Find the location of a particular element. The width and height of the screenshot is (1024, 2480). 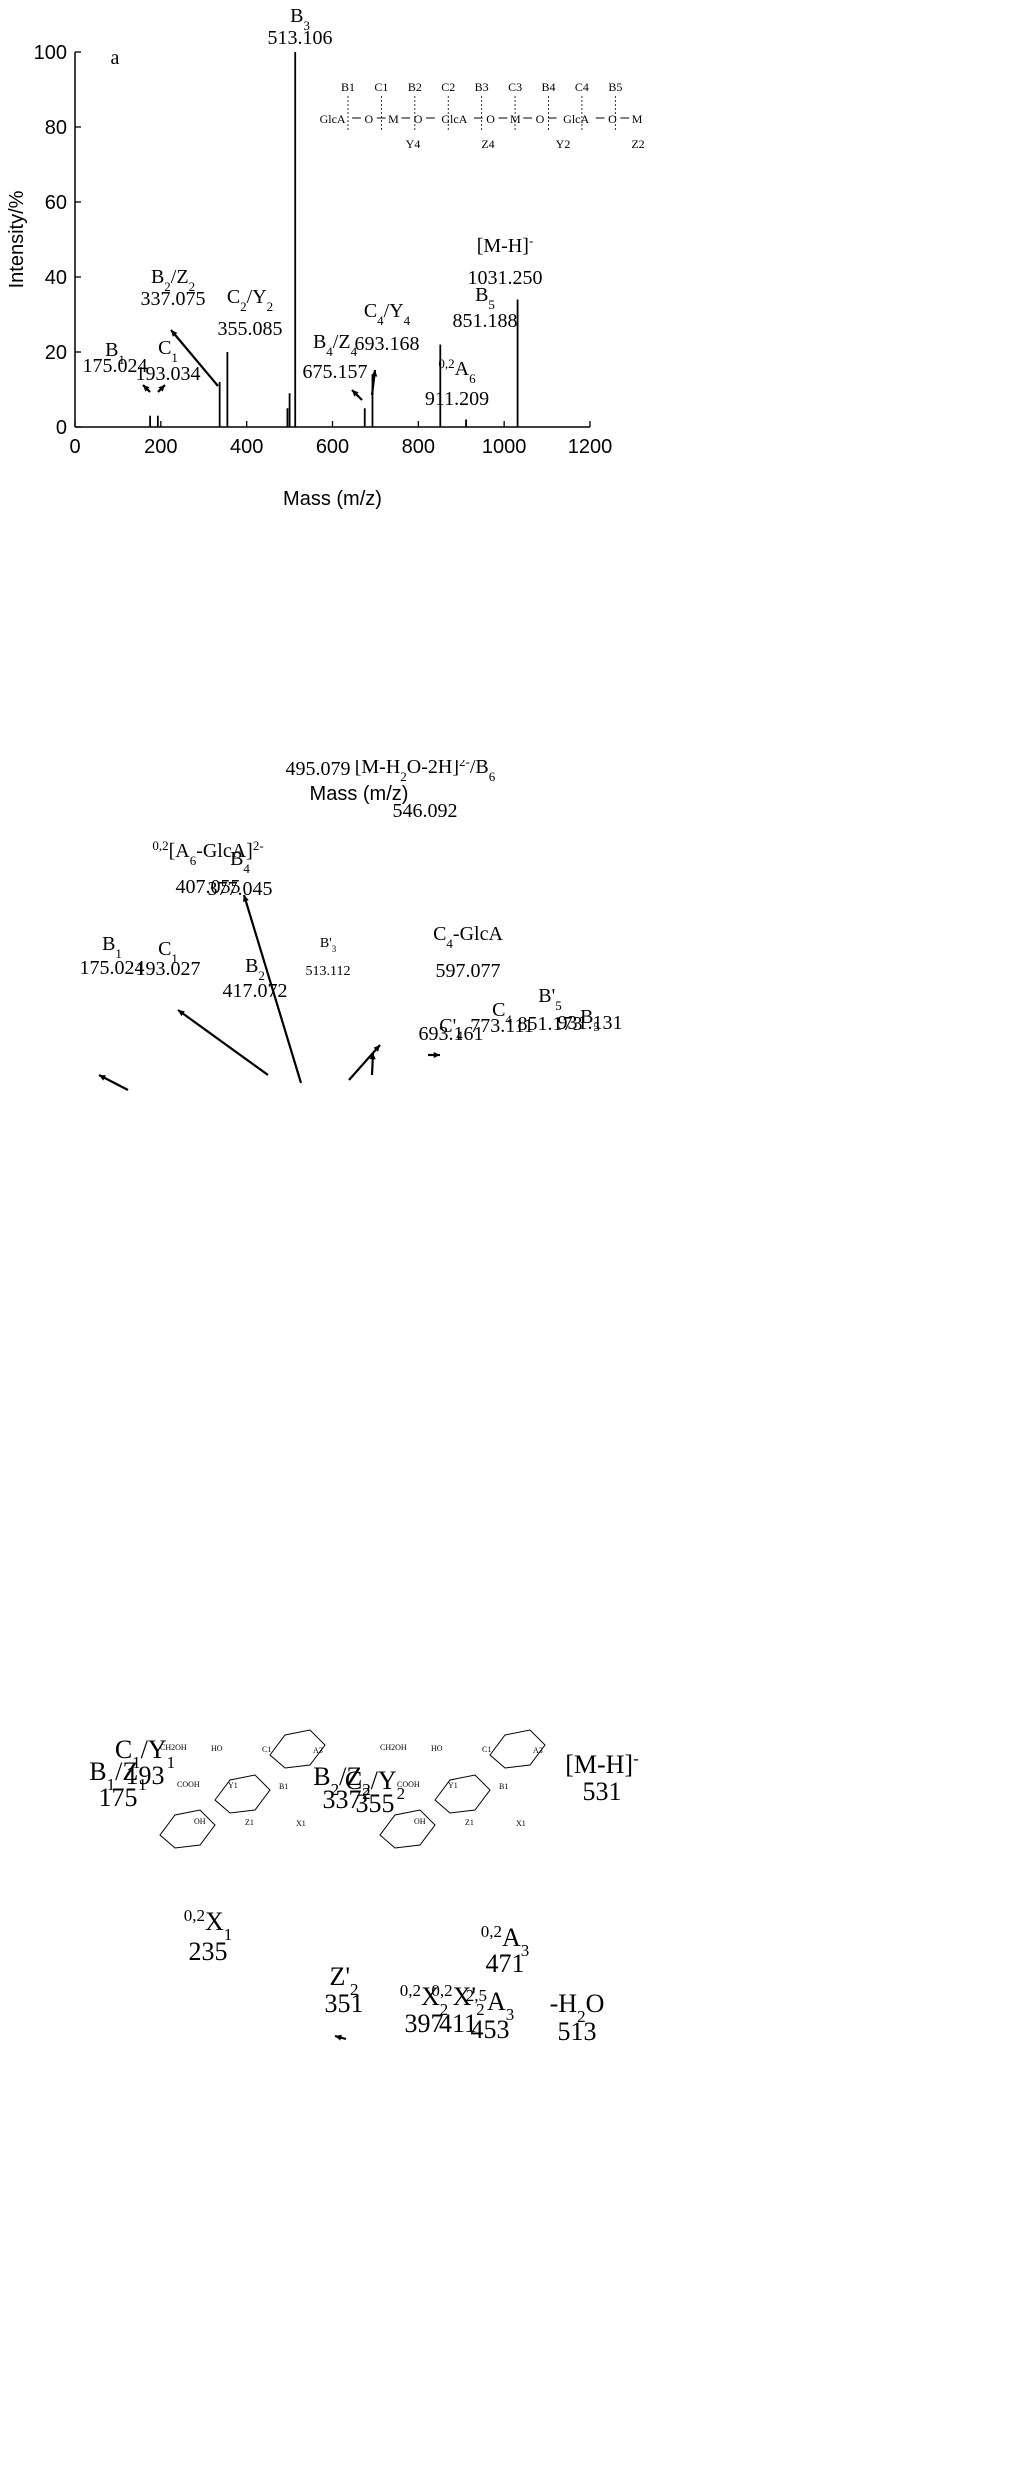

peak-value-label: 546.092 is located at coordinates (425, 811).